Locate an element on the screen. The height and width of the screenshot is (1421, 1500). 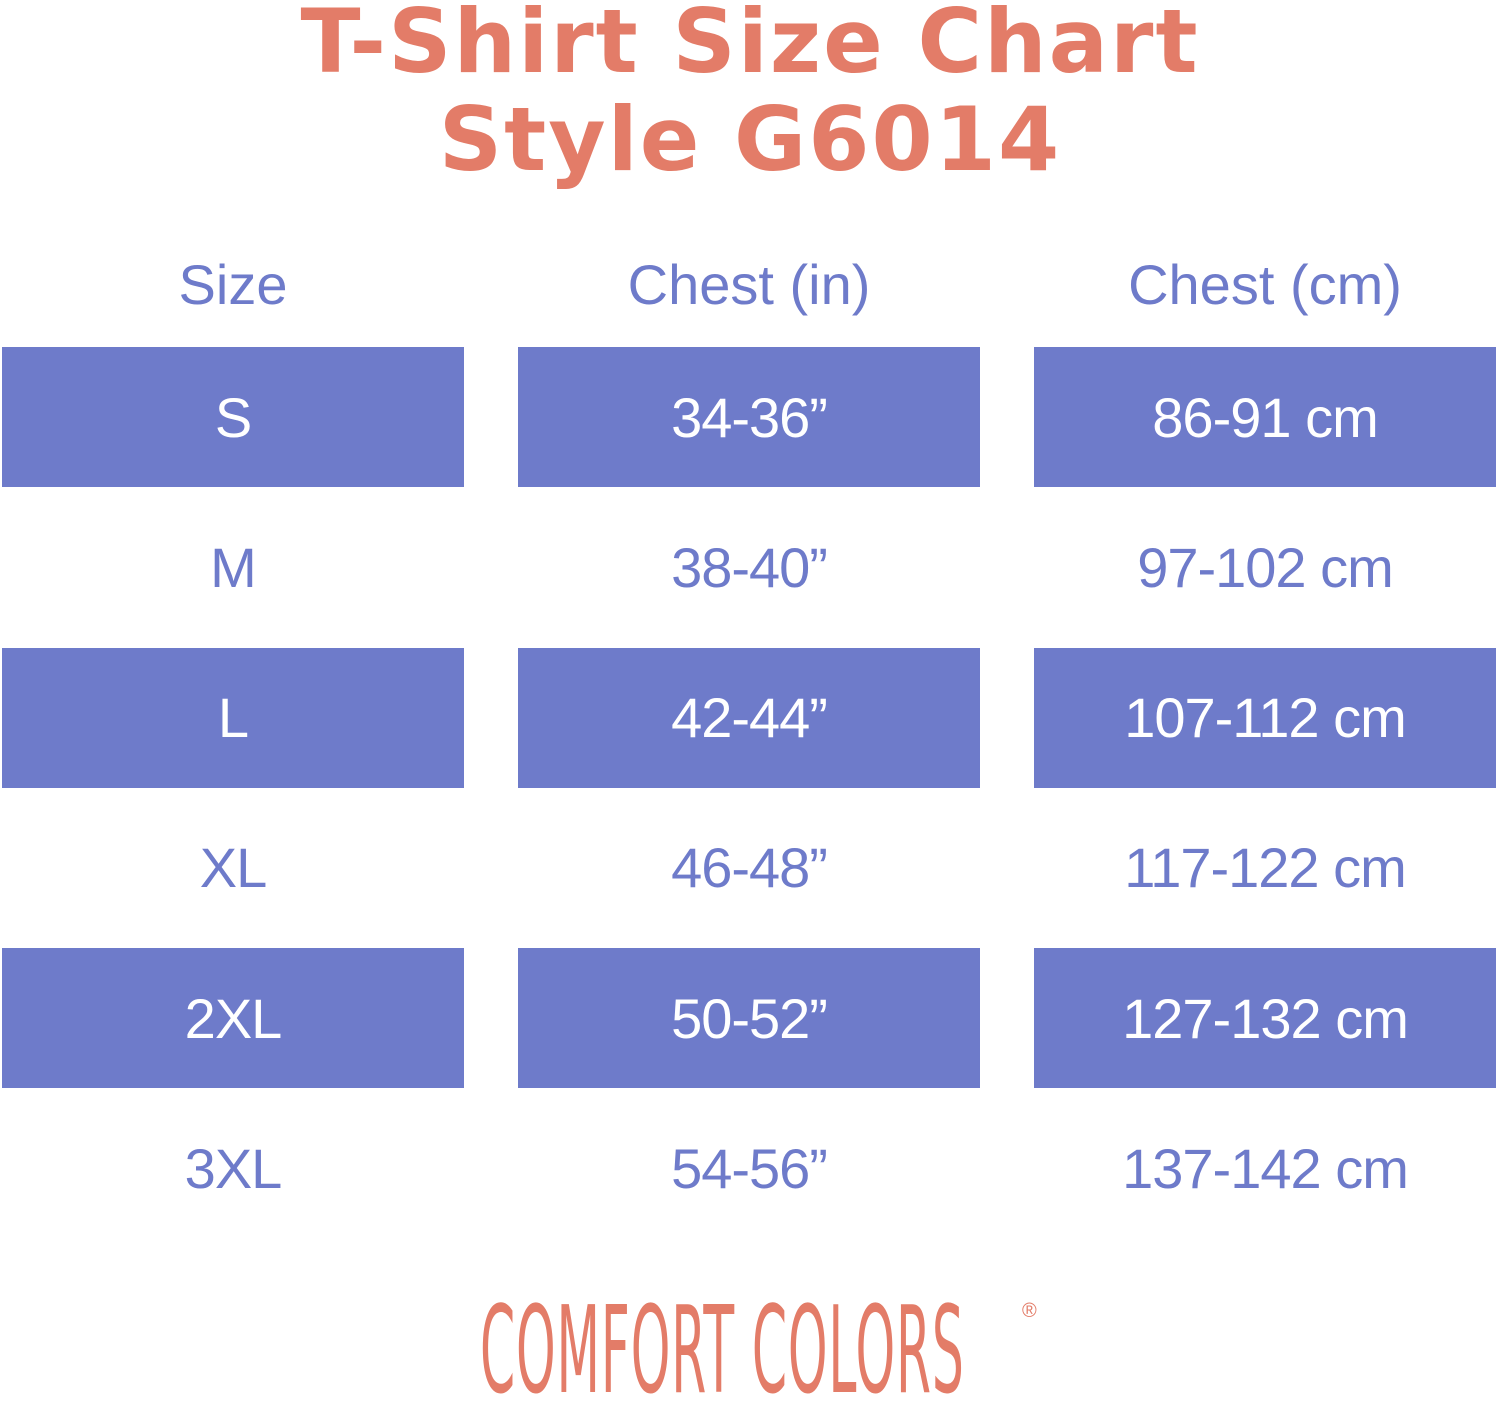
header-chest-cm: Chest (cm) is located at coordinates (1265, 284).